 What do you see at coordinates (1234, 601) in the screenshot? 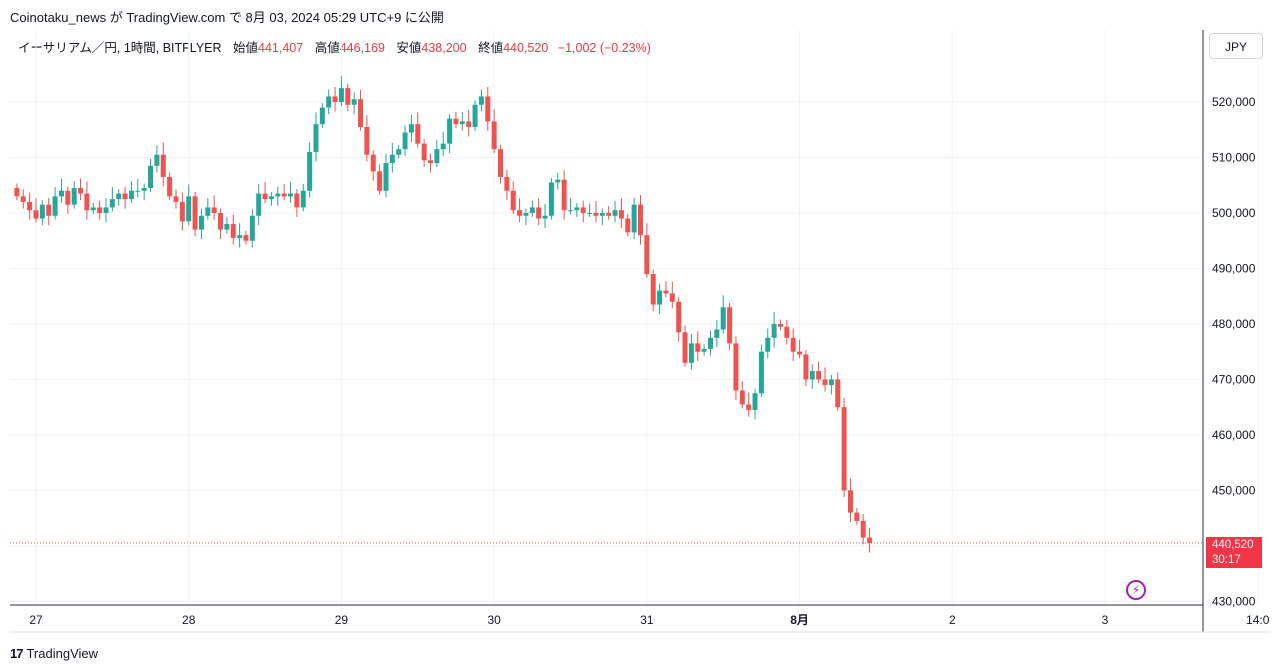
I see `price-tick-label: 430,000` at bounding box center [1234, 601].